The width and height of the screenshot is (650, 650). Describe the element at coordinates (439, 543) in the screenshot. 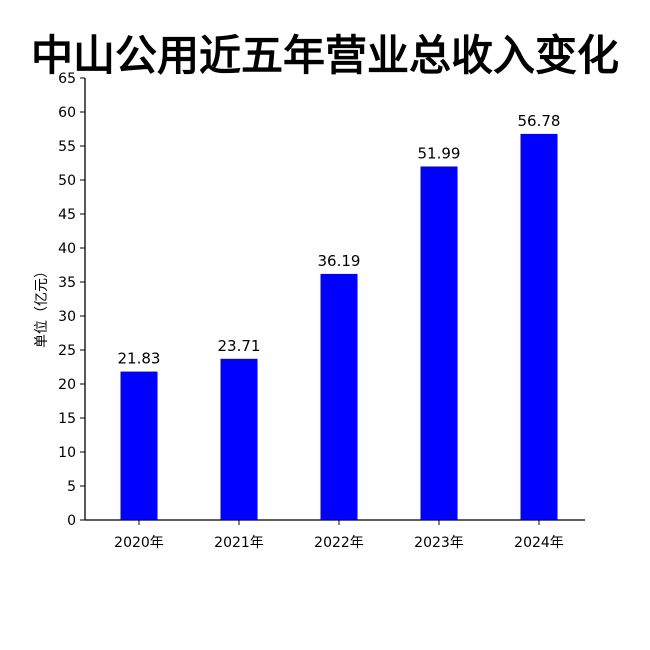

I see `x-tick-label: 2023年` at that location.